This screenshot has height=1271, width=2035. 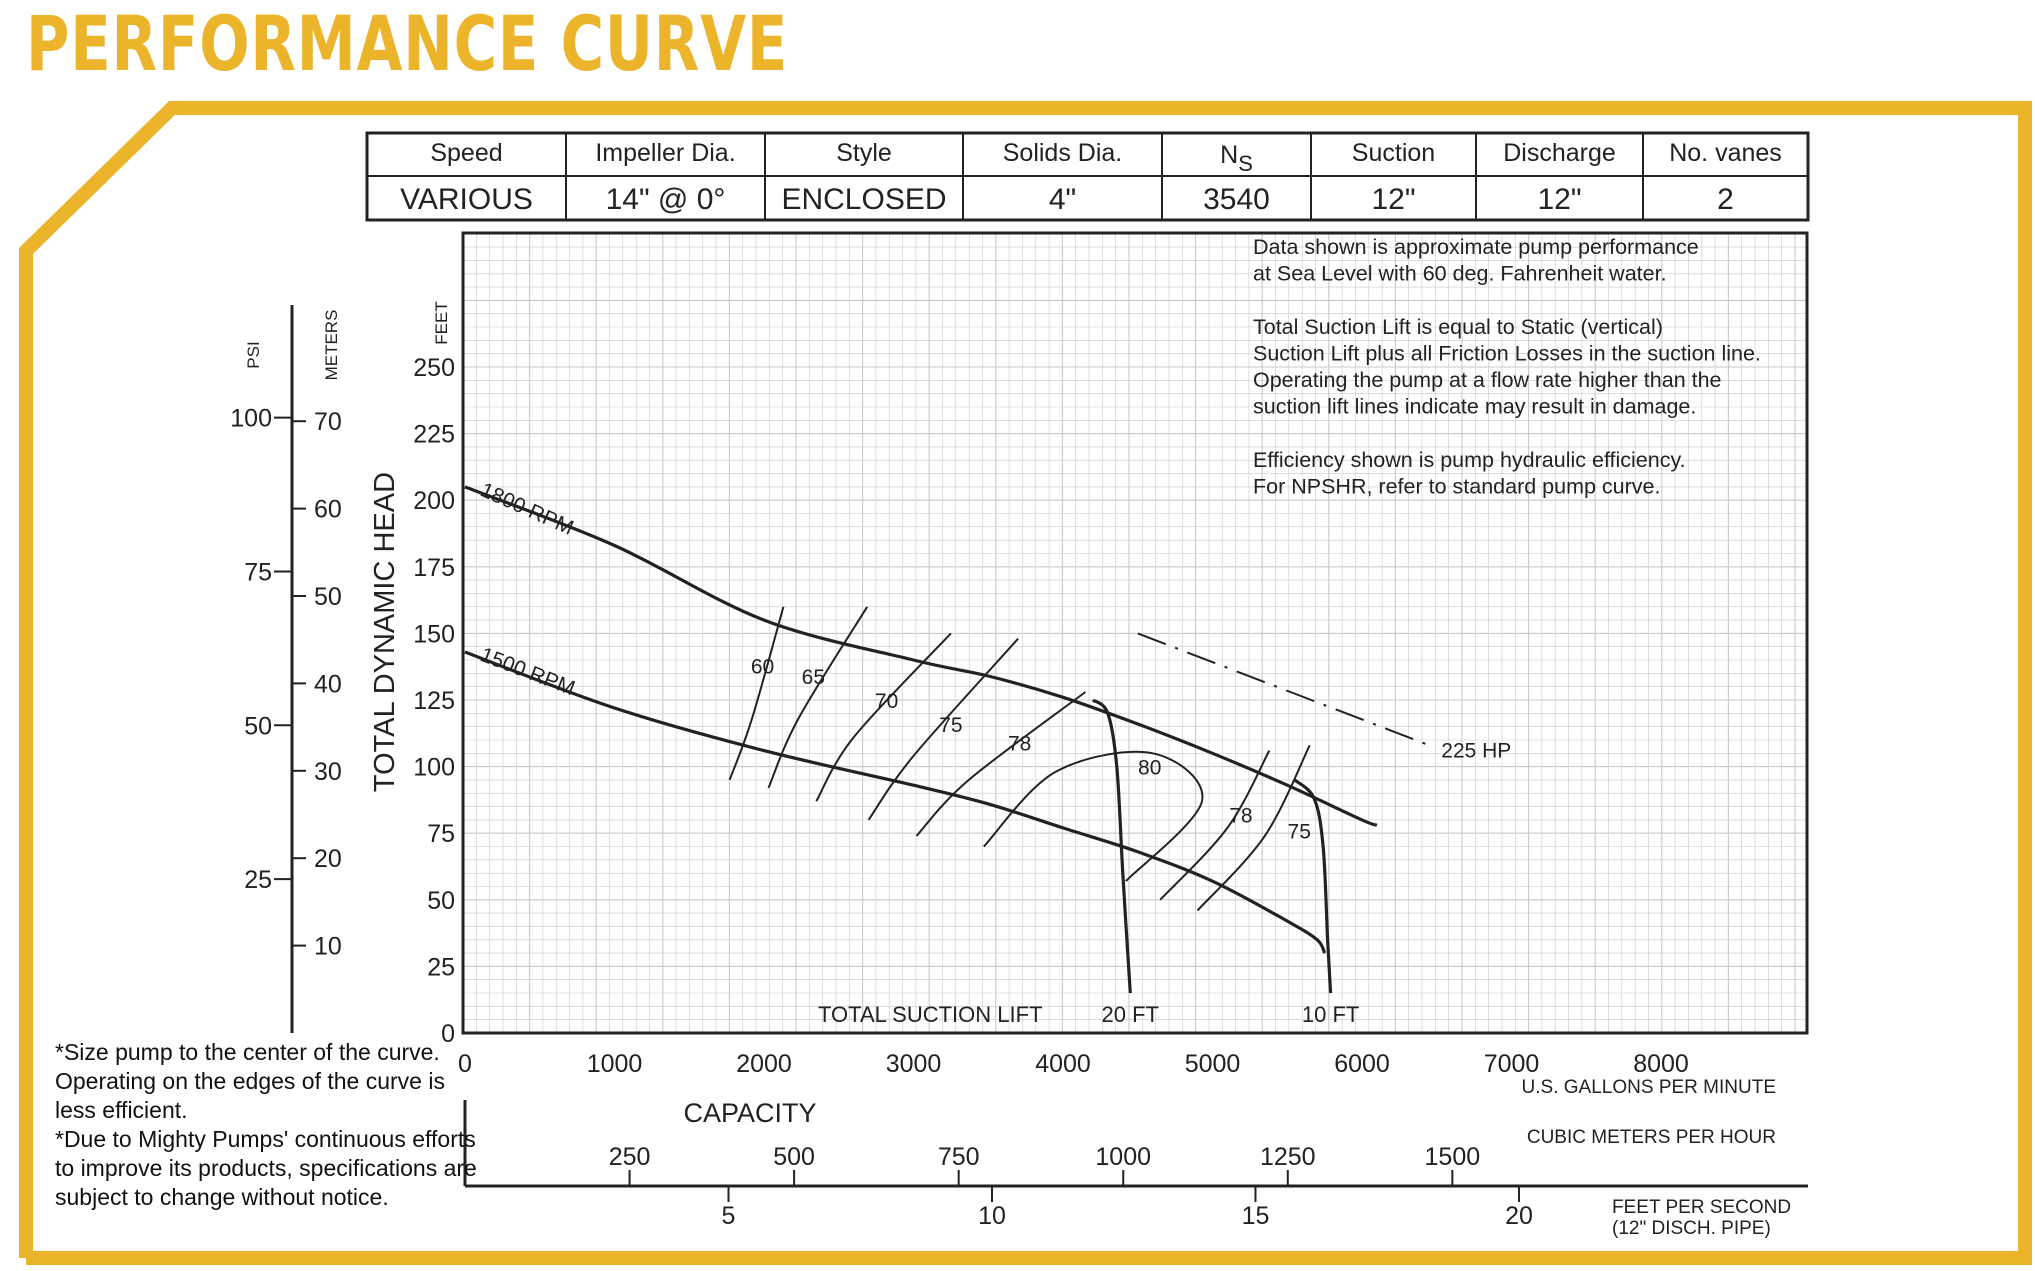 I want to click on meters-tick-label: 60, so click(x=328, y=510).